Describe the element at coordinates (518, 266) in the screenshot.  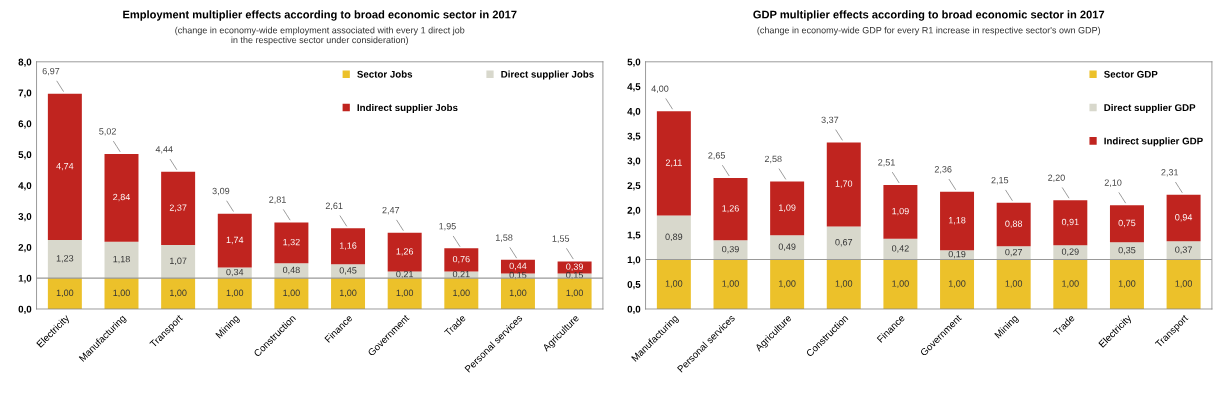
I see `data-label: 0,44` at that location.